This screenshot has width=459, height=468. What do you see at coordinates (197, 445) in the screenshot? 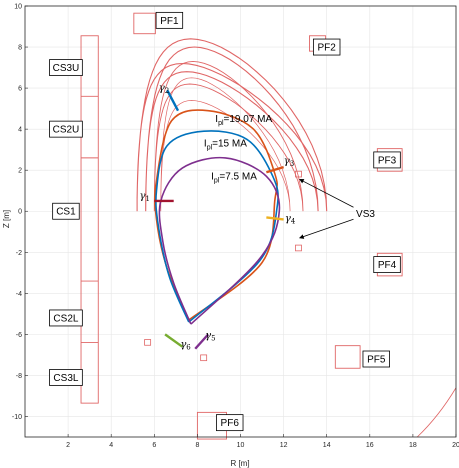
I see `x-tick-label: 8` at bounding box center [197, 445].